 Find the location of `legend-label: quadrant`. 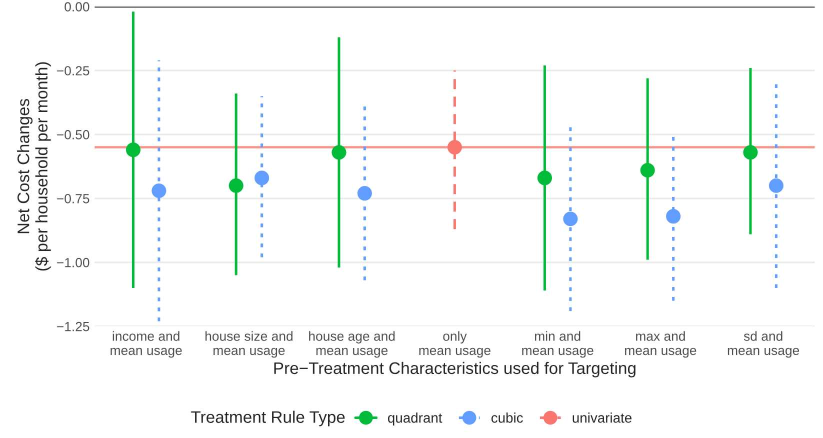

legend-label: quadrant is located at coordinates (415, 419).